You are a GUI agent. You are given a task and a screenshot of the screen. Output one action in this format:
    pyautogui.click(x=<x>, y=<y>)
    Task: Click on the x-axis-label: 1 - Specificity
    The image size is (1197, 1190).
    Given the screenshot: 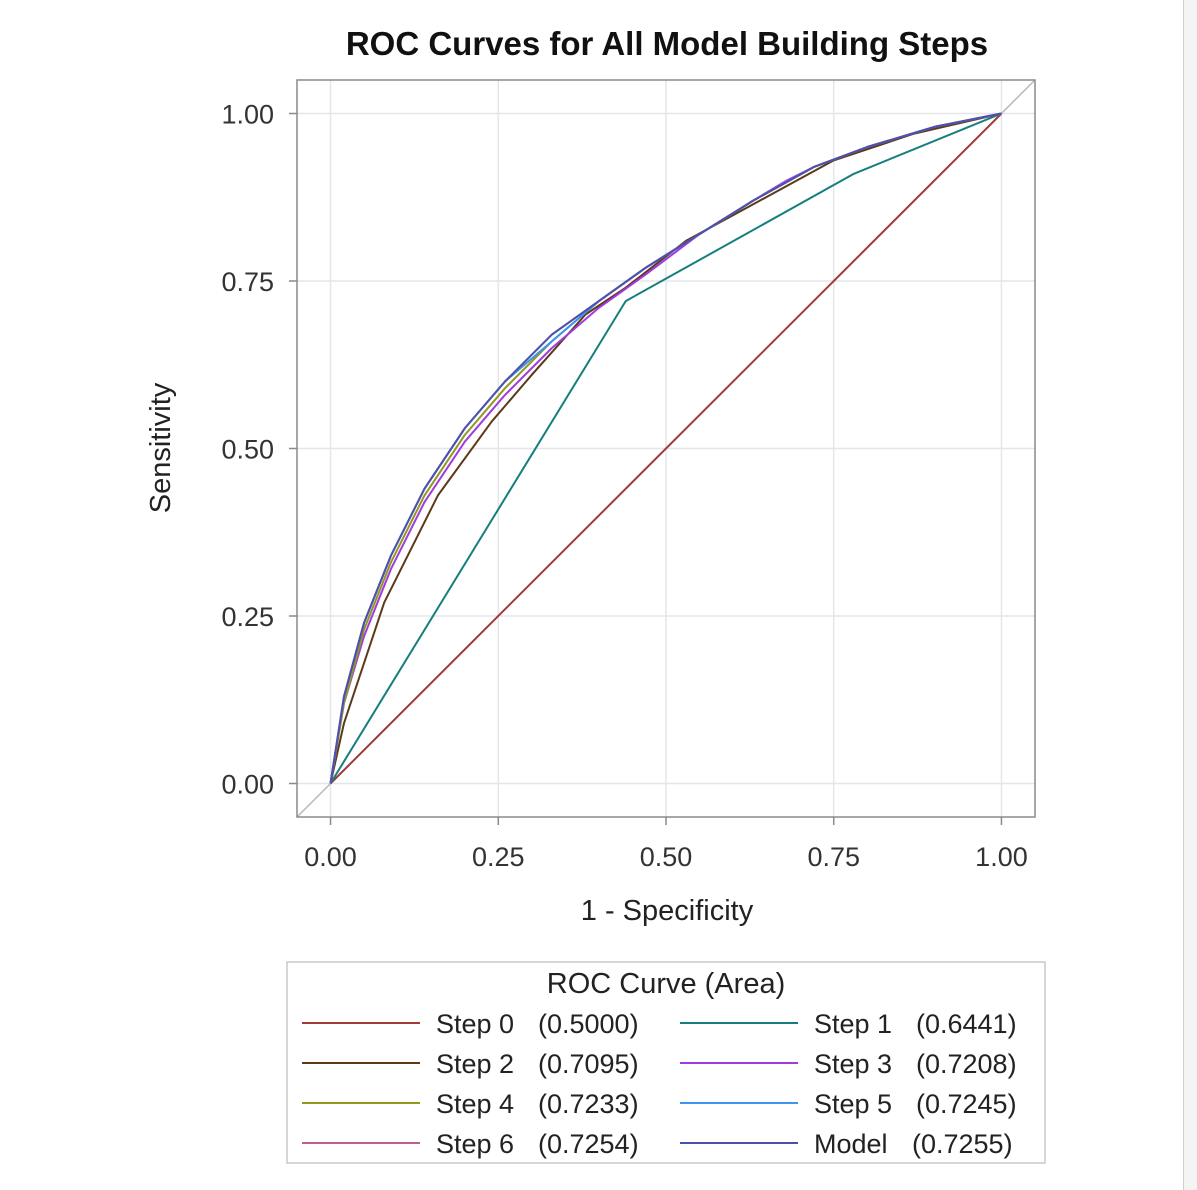 What is the action you would take?
    pyautogui.click(x=667, y=911)
    